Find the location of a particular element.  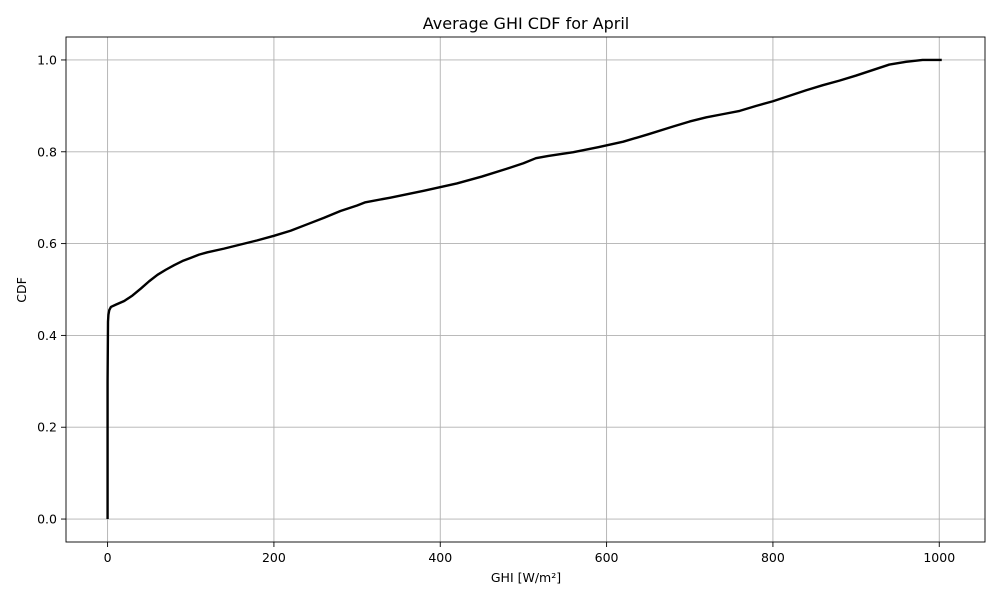

chart-title: Average GHI CDF for April is located at coordinates (526, 23).